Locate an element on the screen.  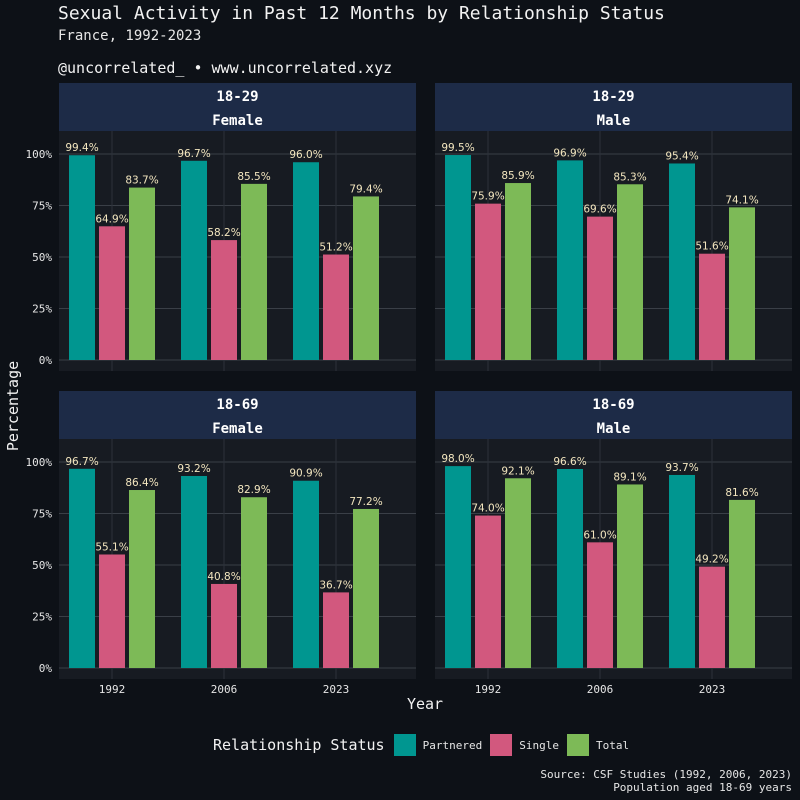
panel-18-69-female-bar-total-2006 is located at coordinates (254, 582).